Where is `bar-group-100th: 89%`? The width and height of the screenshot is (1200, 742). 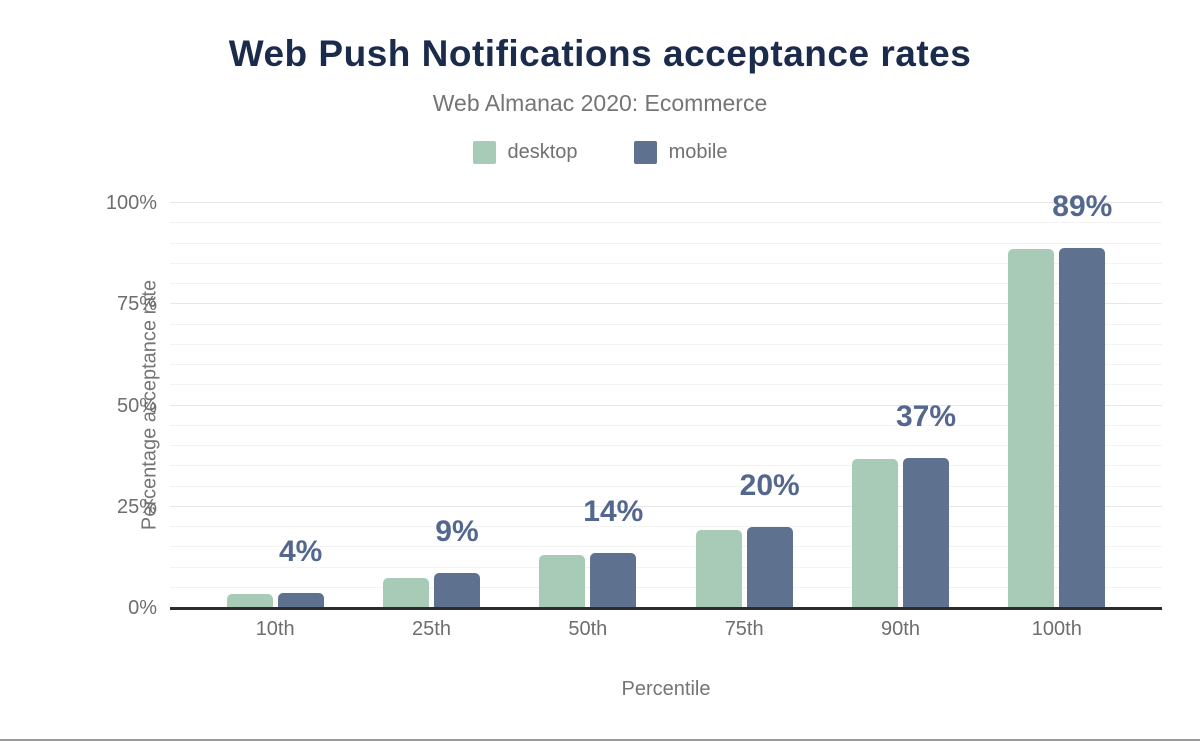
bar-group-100th: 89% is located at coordinates (1057, 399).